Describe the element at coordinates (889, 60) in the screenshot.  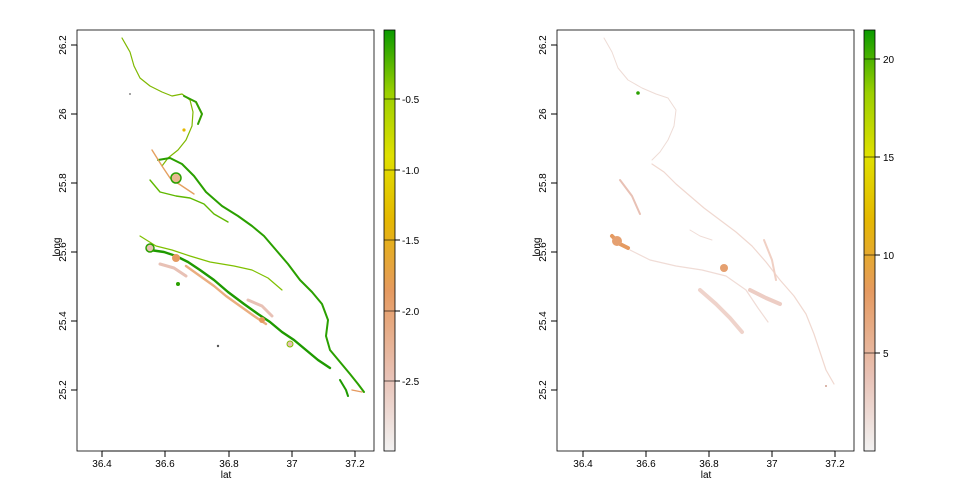
I see `colorbar-tick-label: 20` at that location.